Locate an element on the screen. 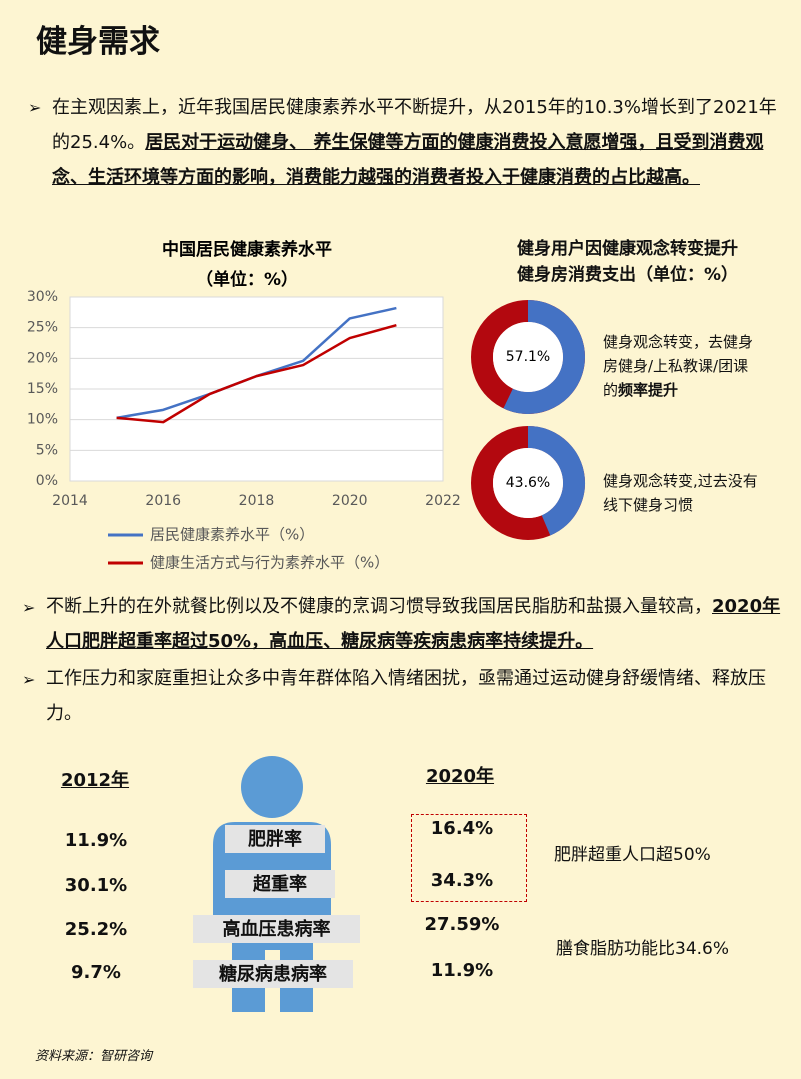 This screenshot has width=801, height=1079. note: 肥胖超重人口超50% is located at coordinates (632, 855).